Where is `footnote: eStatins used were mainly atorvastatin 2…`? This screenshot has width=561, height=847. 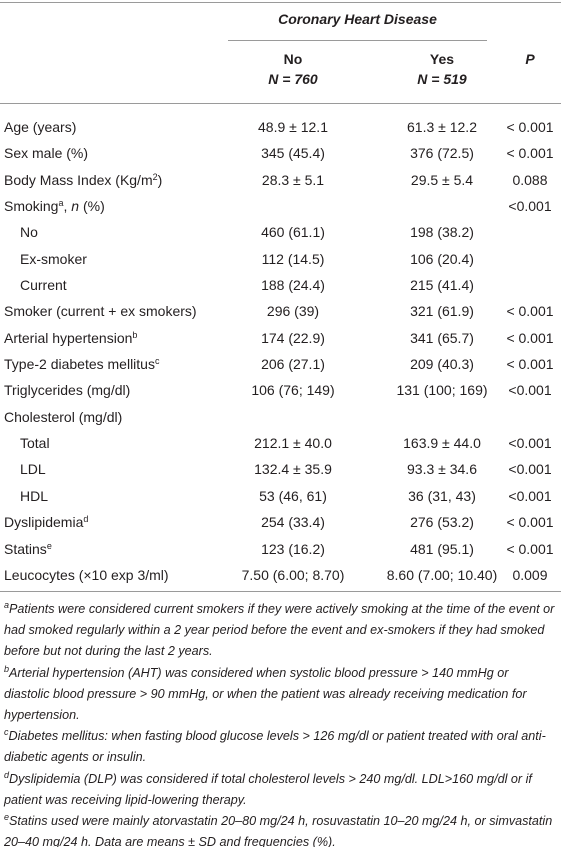
footnote: eStatins used were mainly atorvastatin 2… is located at coordinates (280, 829).